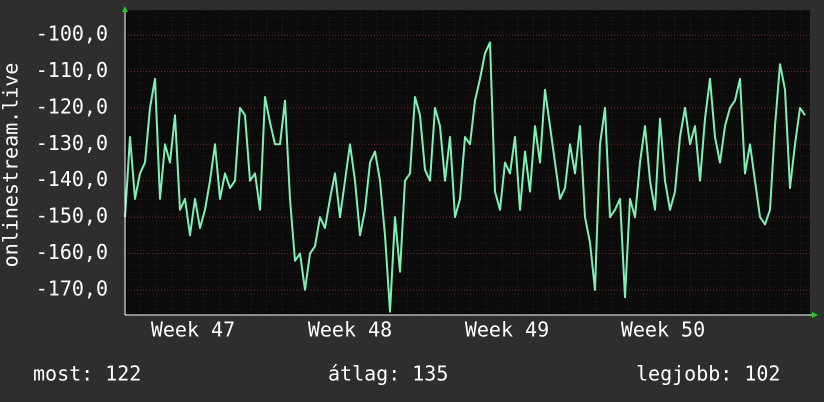 Image resolution: width=824 pixels, height=402 pixels. I want to click on stat-label: átlag:, so click(364, 374).